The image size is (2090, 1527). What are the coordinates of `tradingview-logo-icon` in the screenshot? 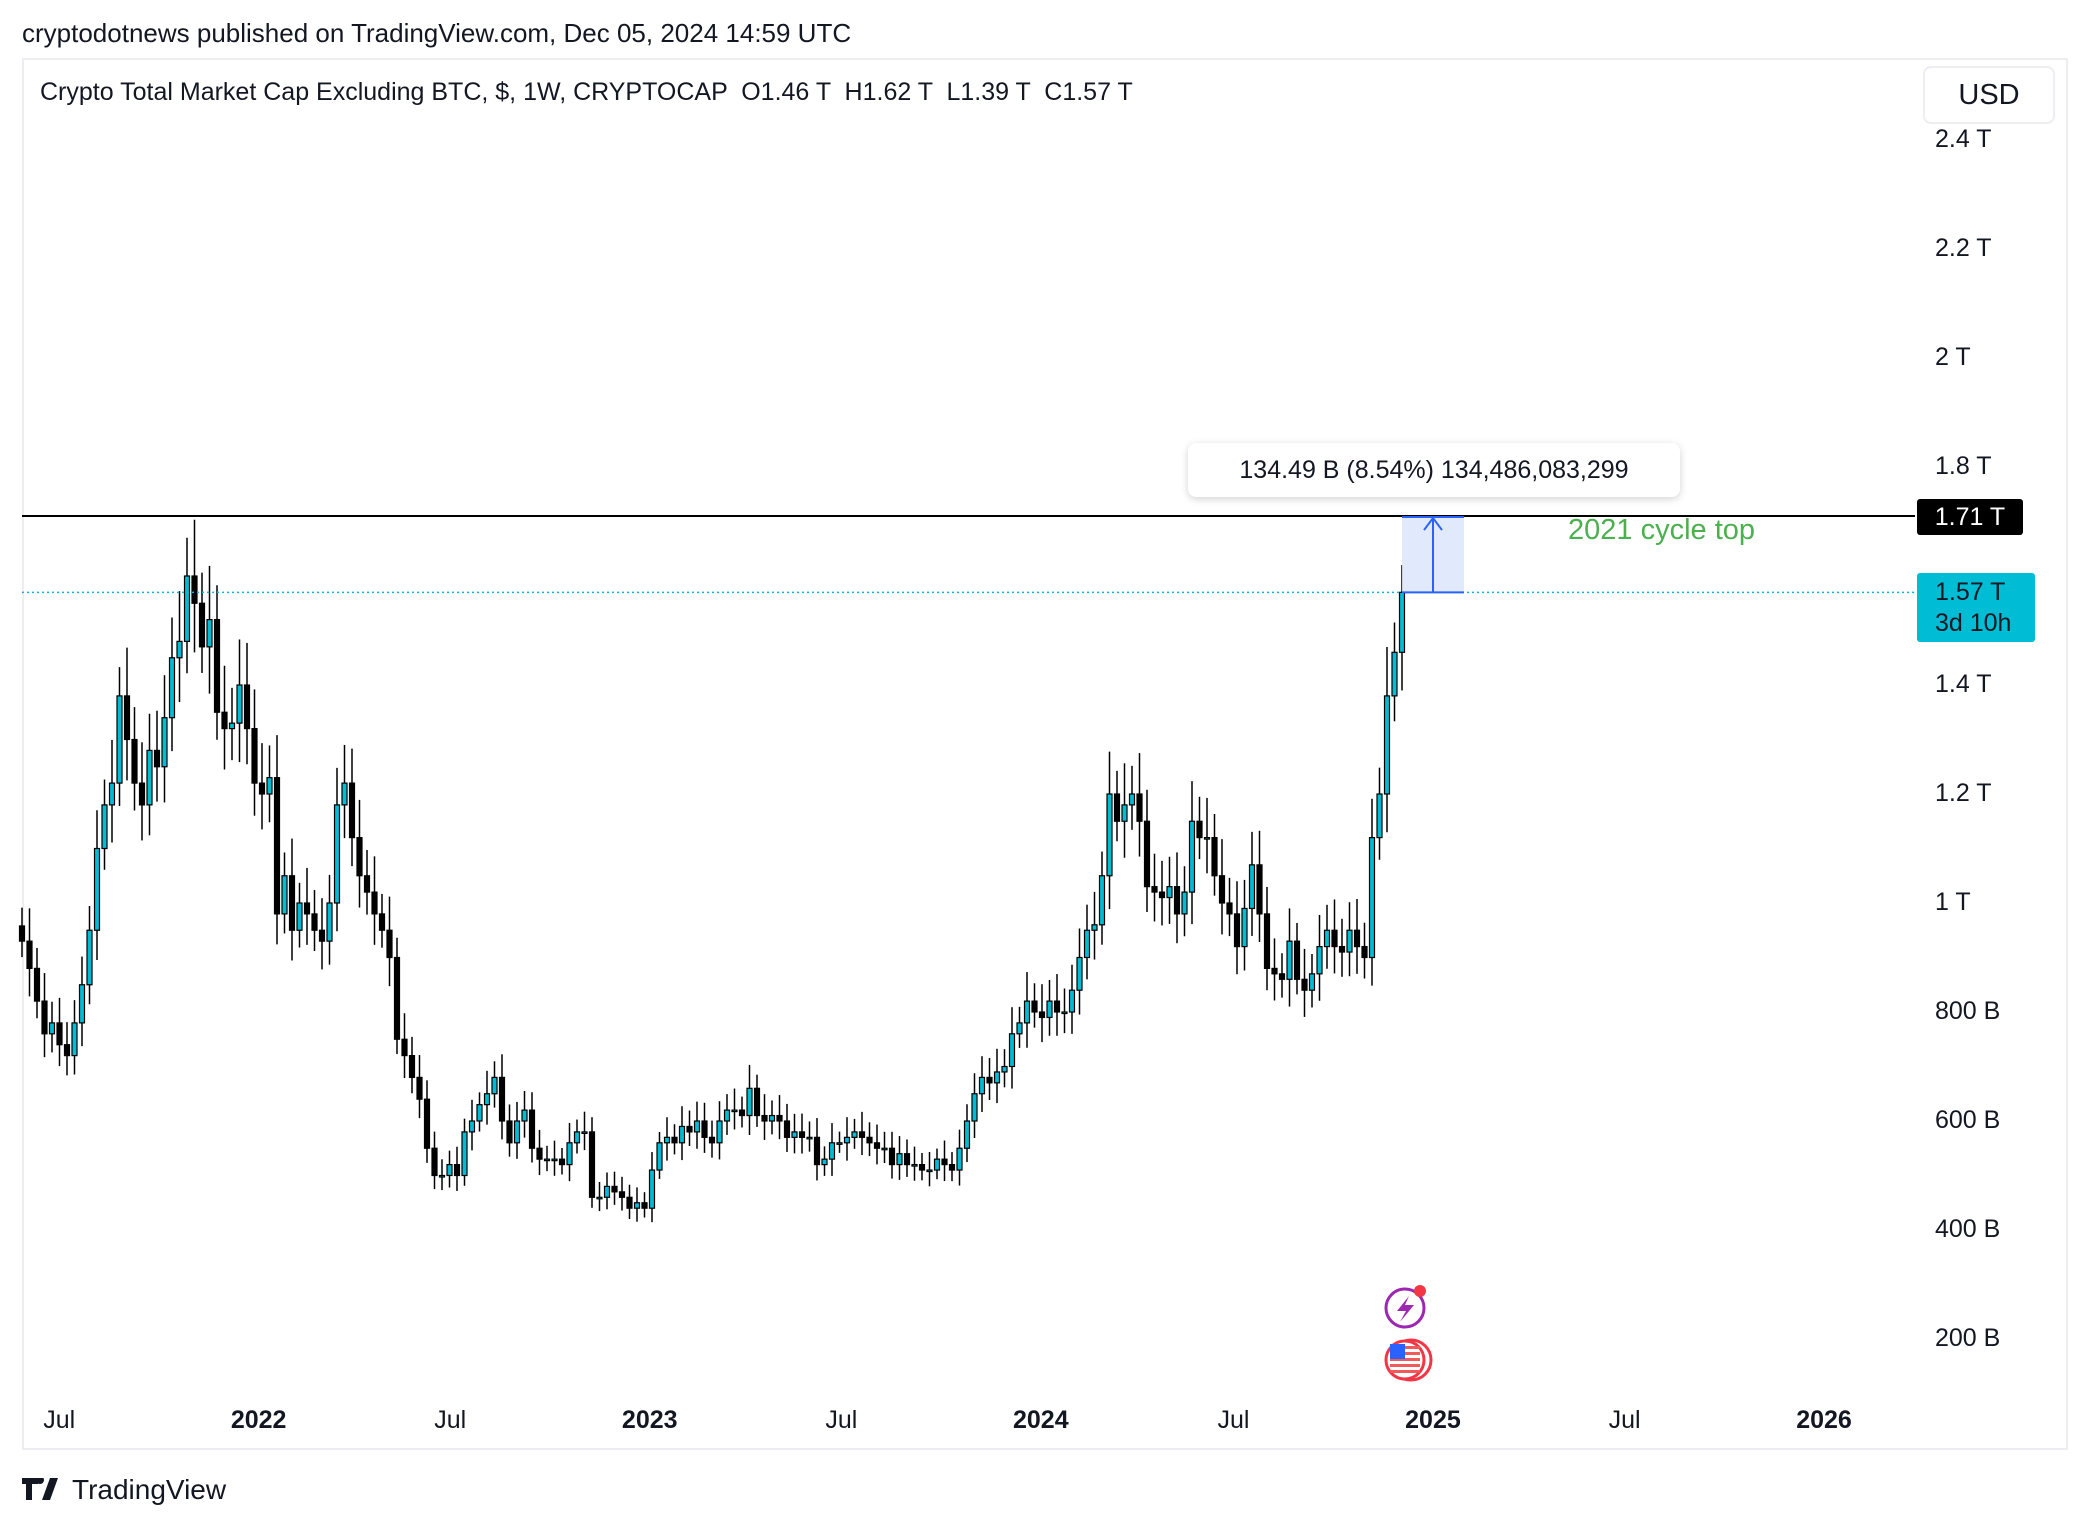 It's located at (40, 1489).